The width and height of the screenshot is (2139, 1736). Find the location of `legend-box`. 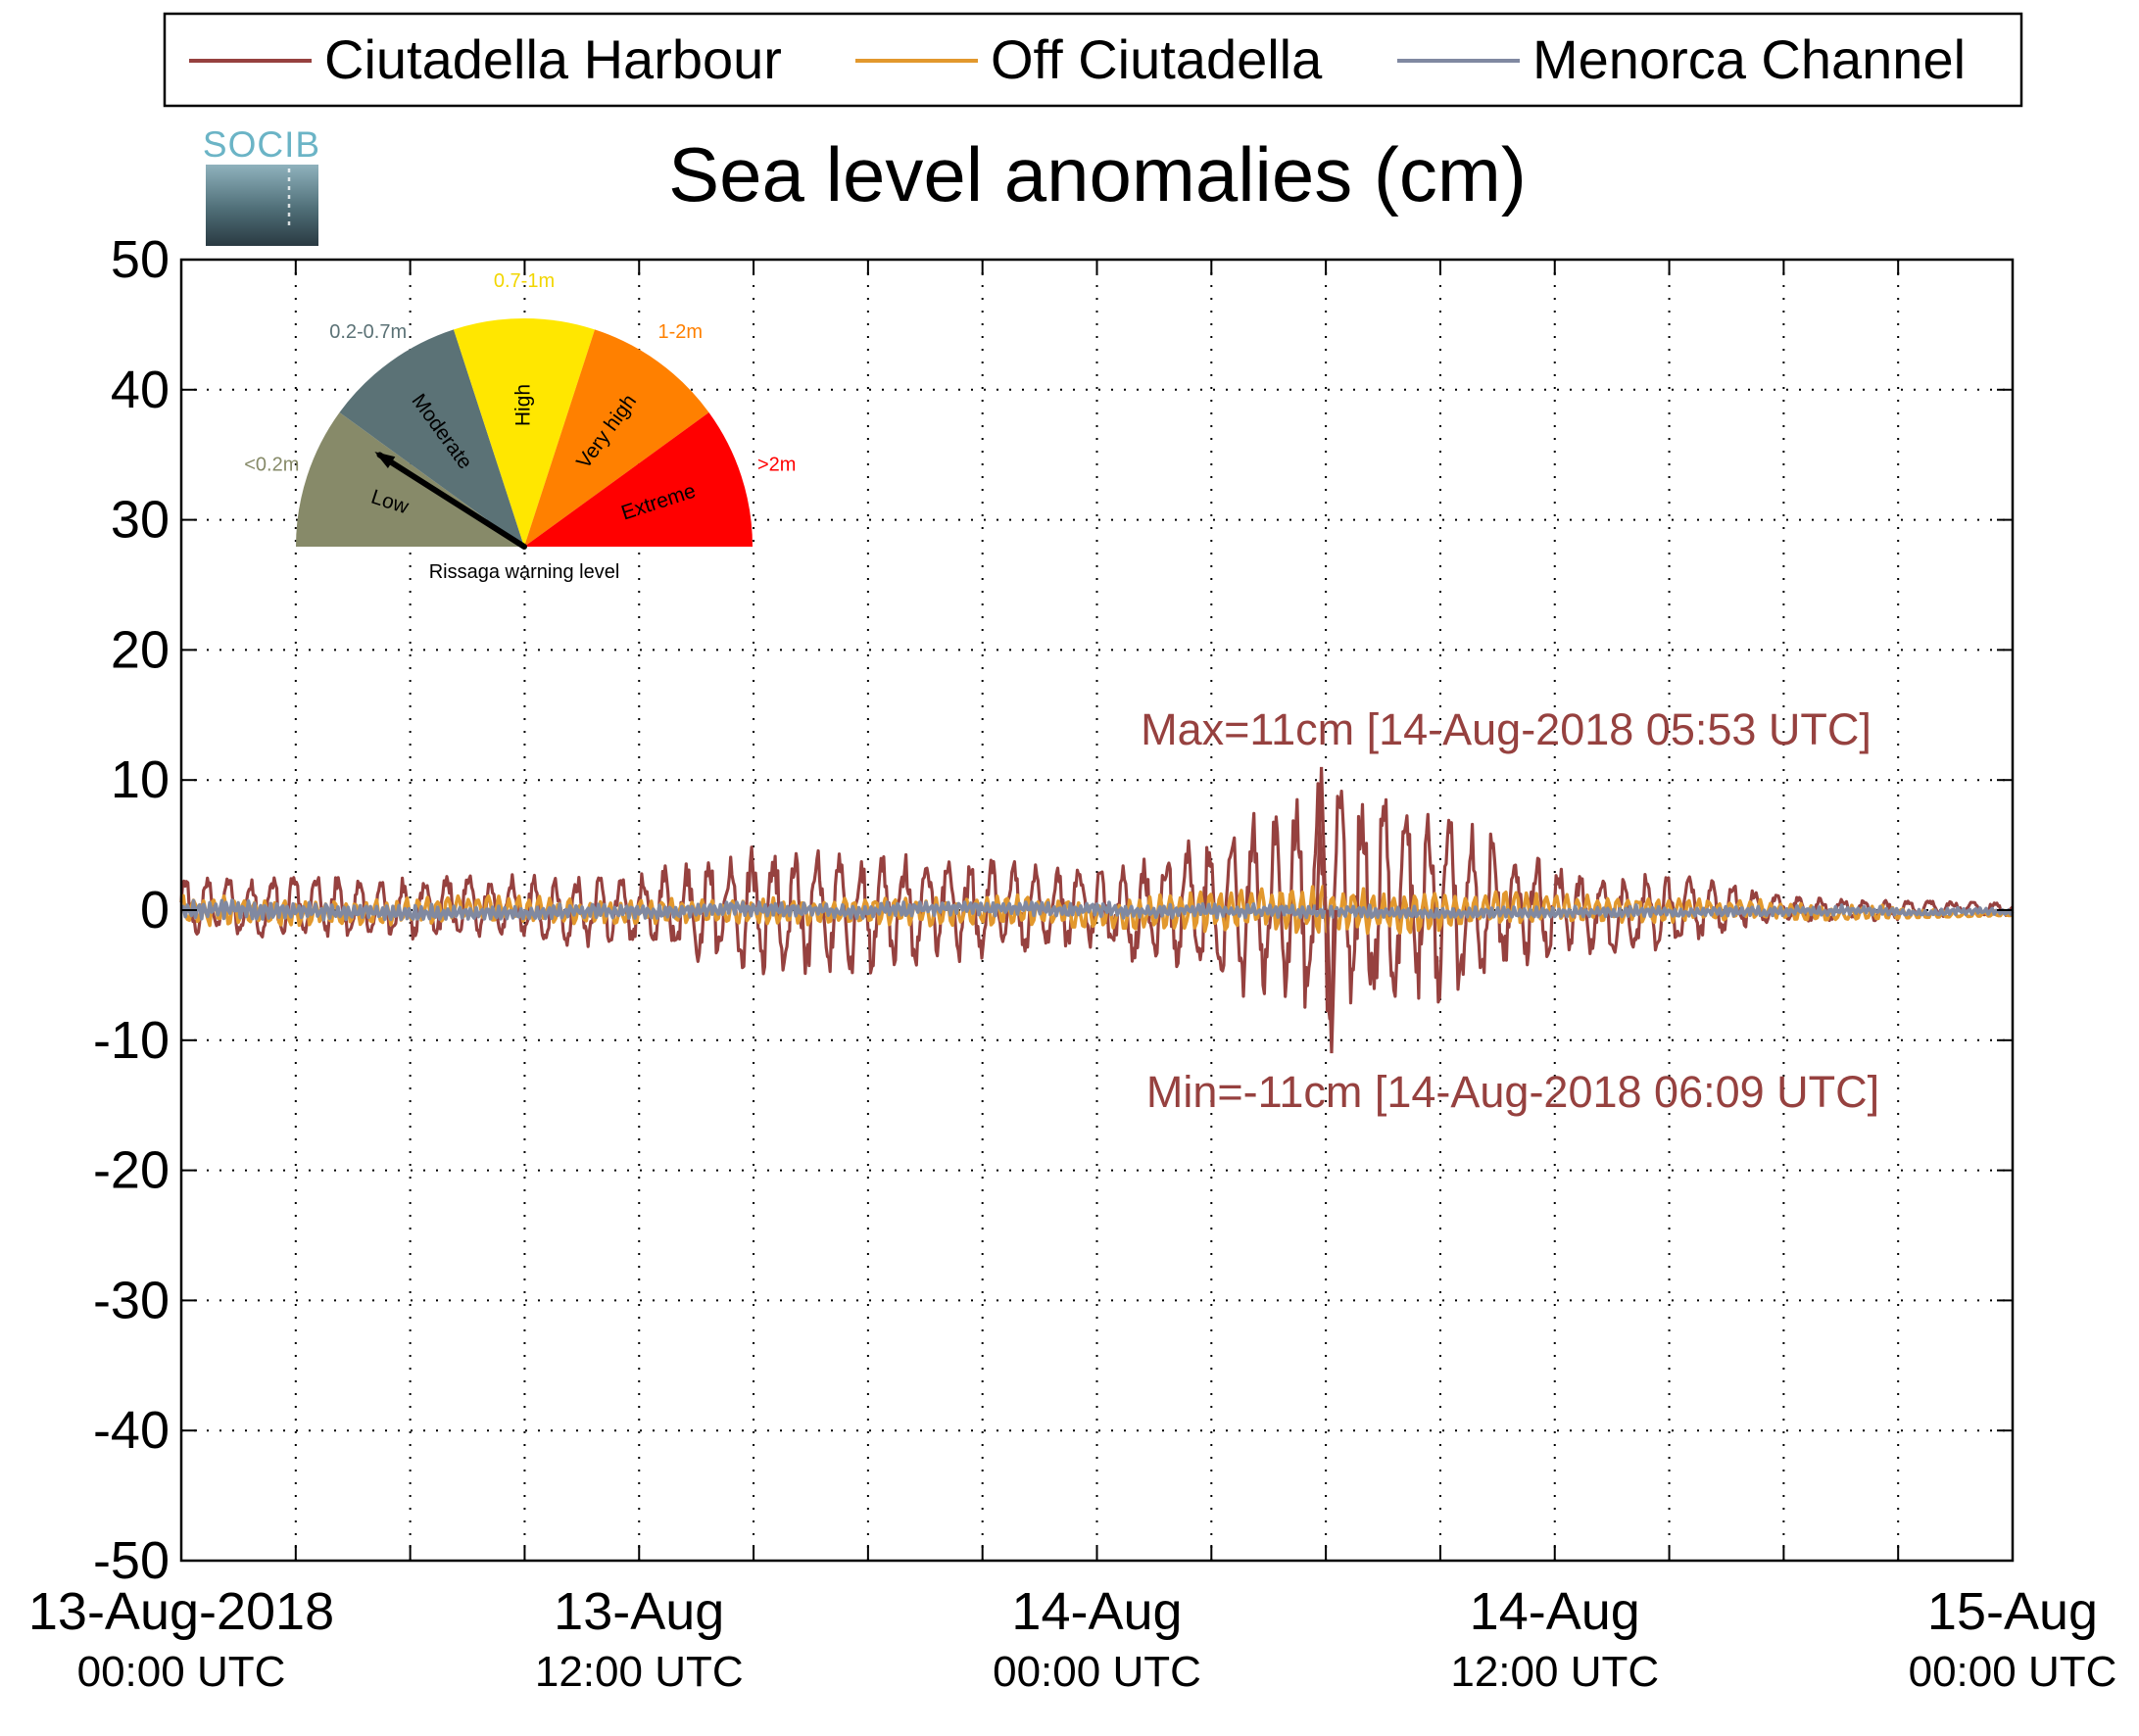

legend-box is located at coordinates (1093, 60).